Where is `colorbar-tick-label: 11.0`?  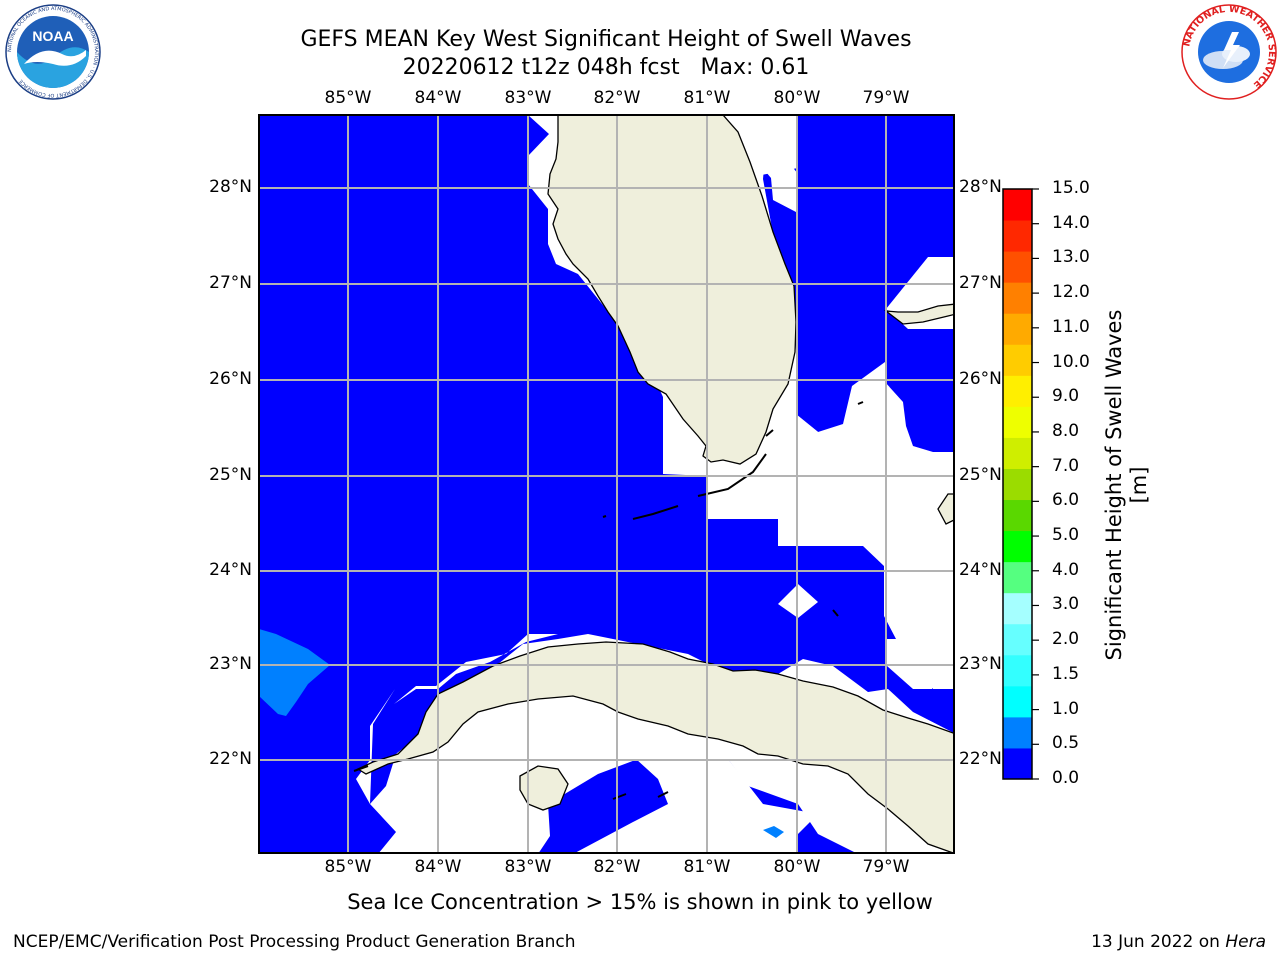 colorbar-tick-label: 11.0 is located at coordinates (1071, 326).